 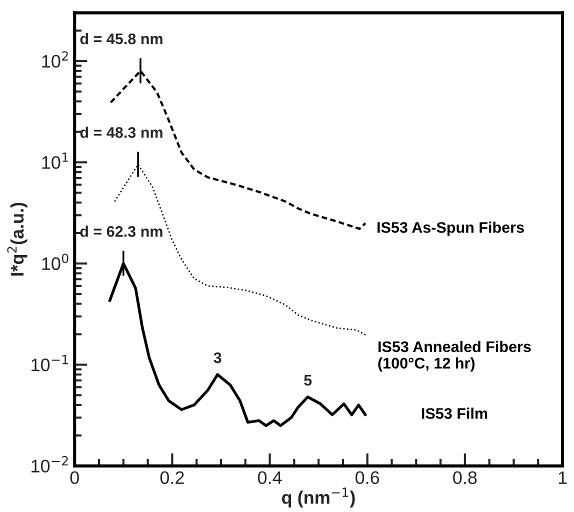 I want to click on x-tick-label: 1, so click(x=562, y=477).